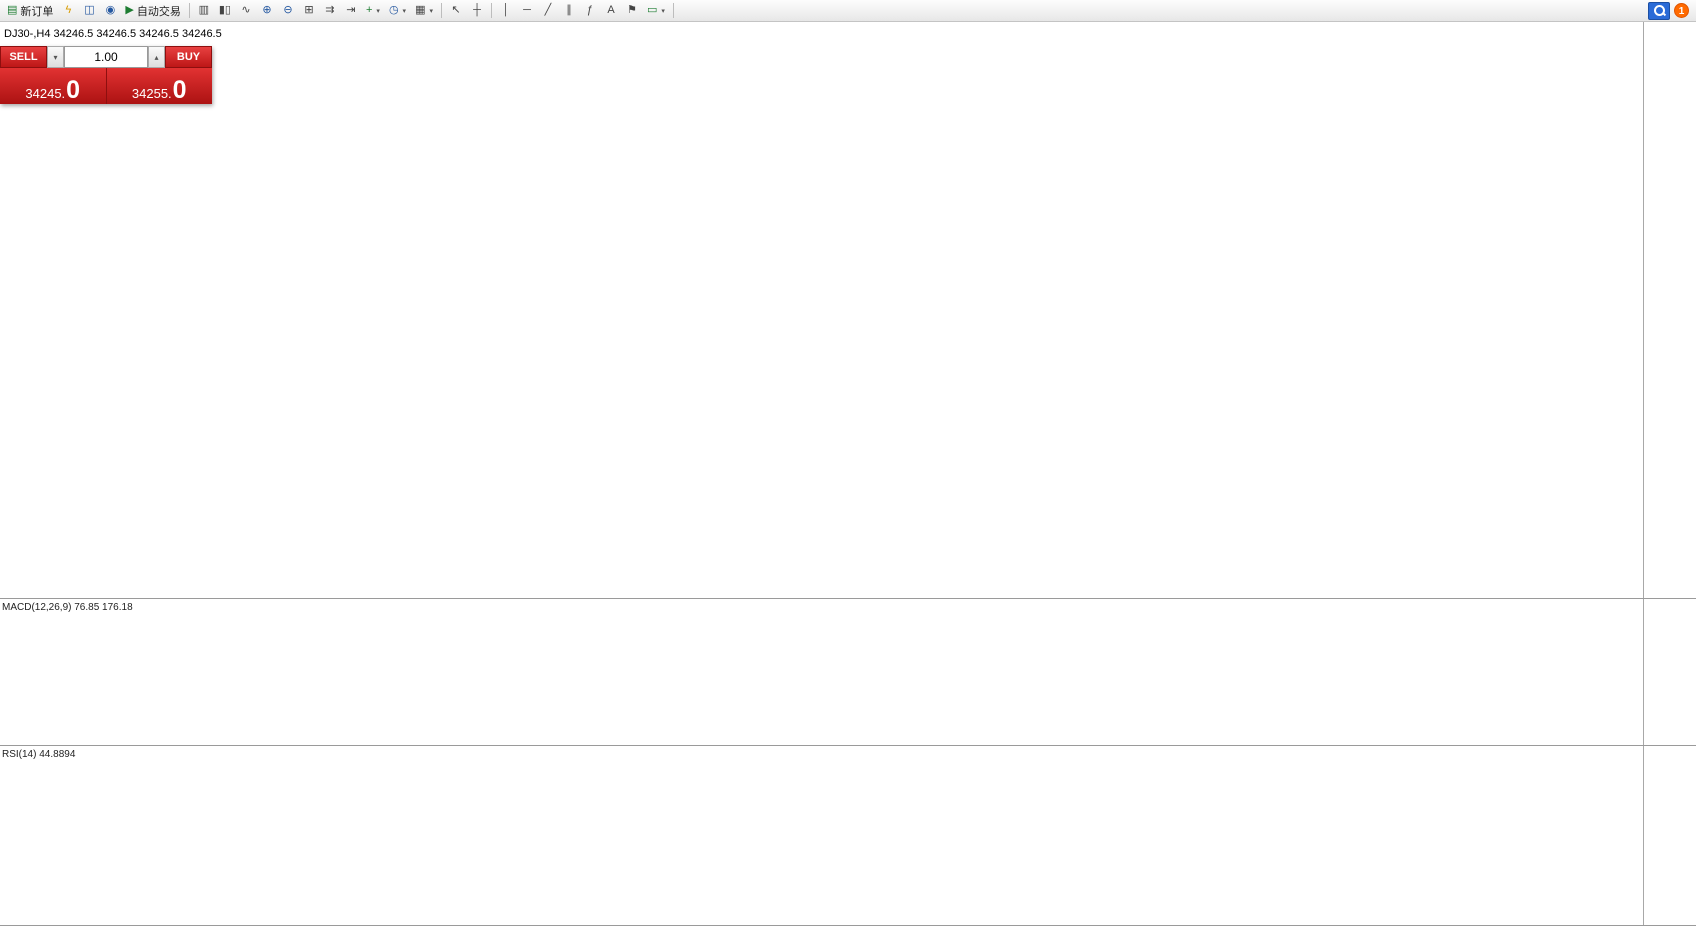  I want to click on sell-price: 34245. 0, so click(53, 89).